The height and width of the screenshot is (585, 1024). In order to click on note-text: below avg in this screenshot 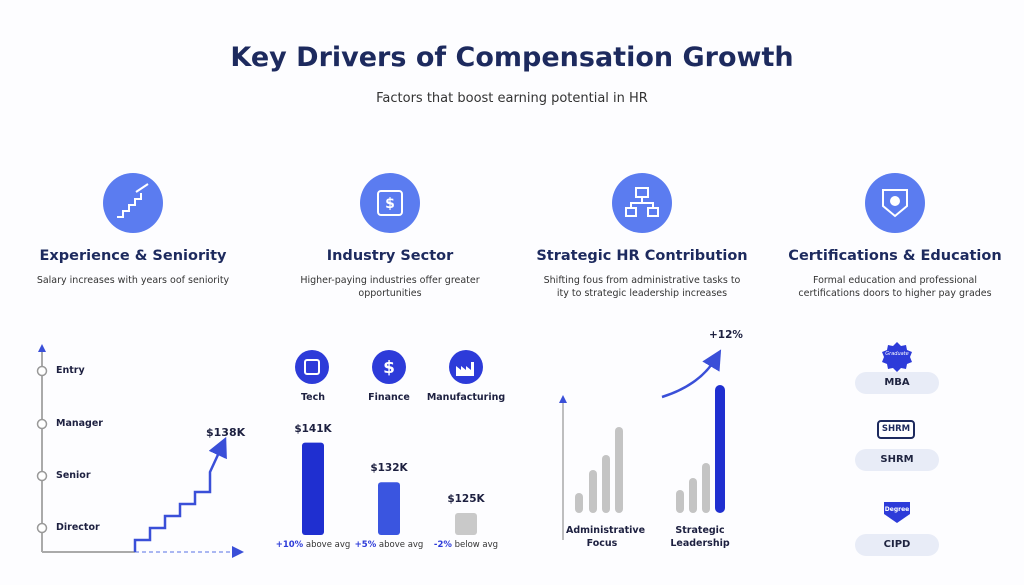, I will do `click(476, 545)`.